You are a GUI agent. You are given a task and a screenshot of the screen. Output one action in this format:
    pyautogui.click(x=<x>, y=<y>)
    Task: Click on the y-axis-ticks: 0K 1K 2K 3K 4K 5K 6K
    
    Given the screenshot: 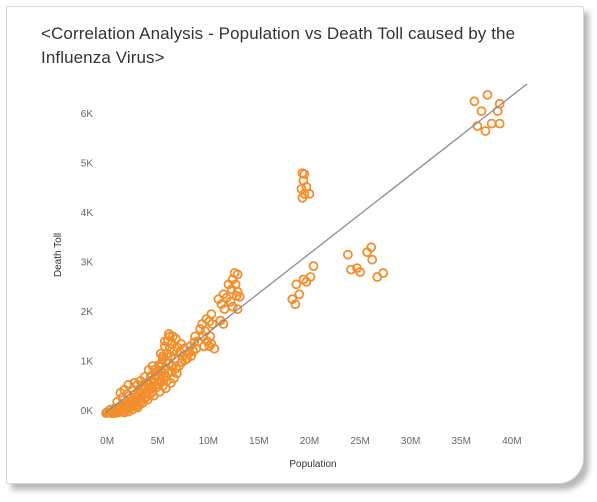 What is the action you would take?
    pyautogui.click(x=87, y=263)
    